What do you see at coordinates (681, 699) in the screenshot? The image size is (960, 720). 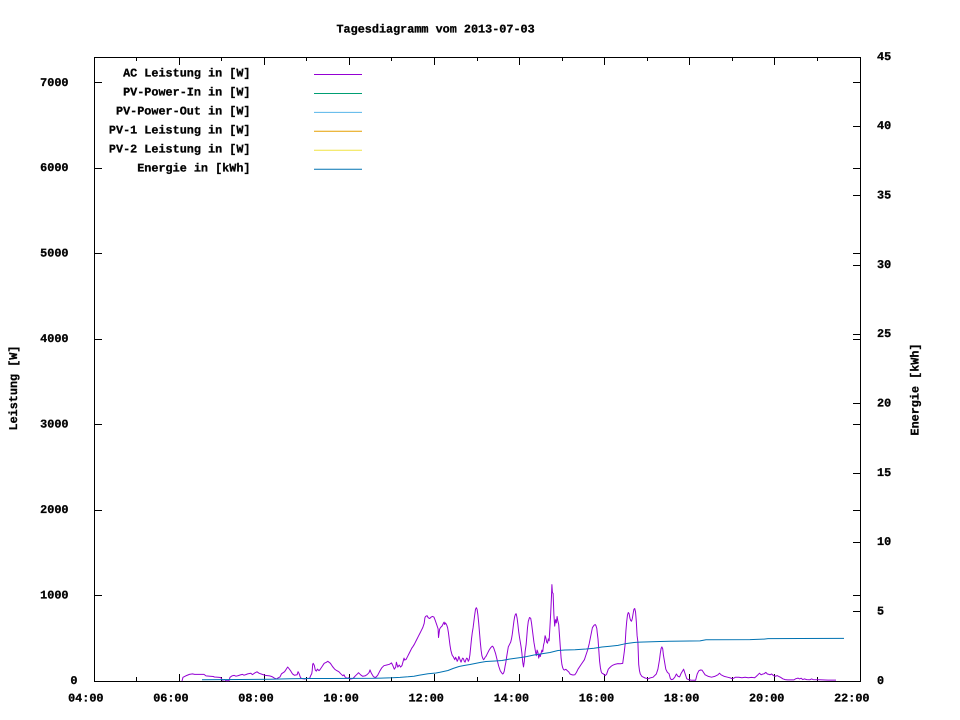 I see `svg-text: 18:00` at bounding box center [681, 699].